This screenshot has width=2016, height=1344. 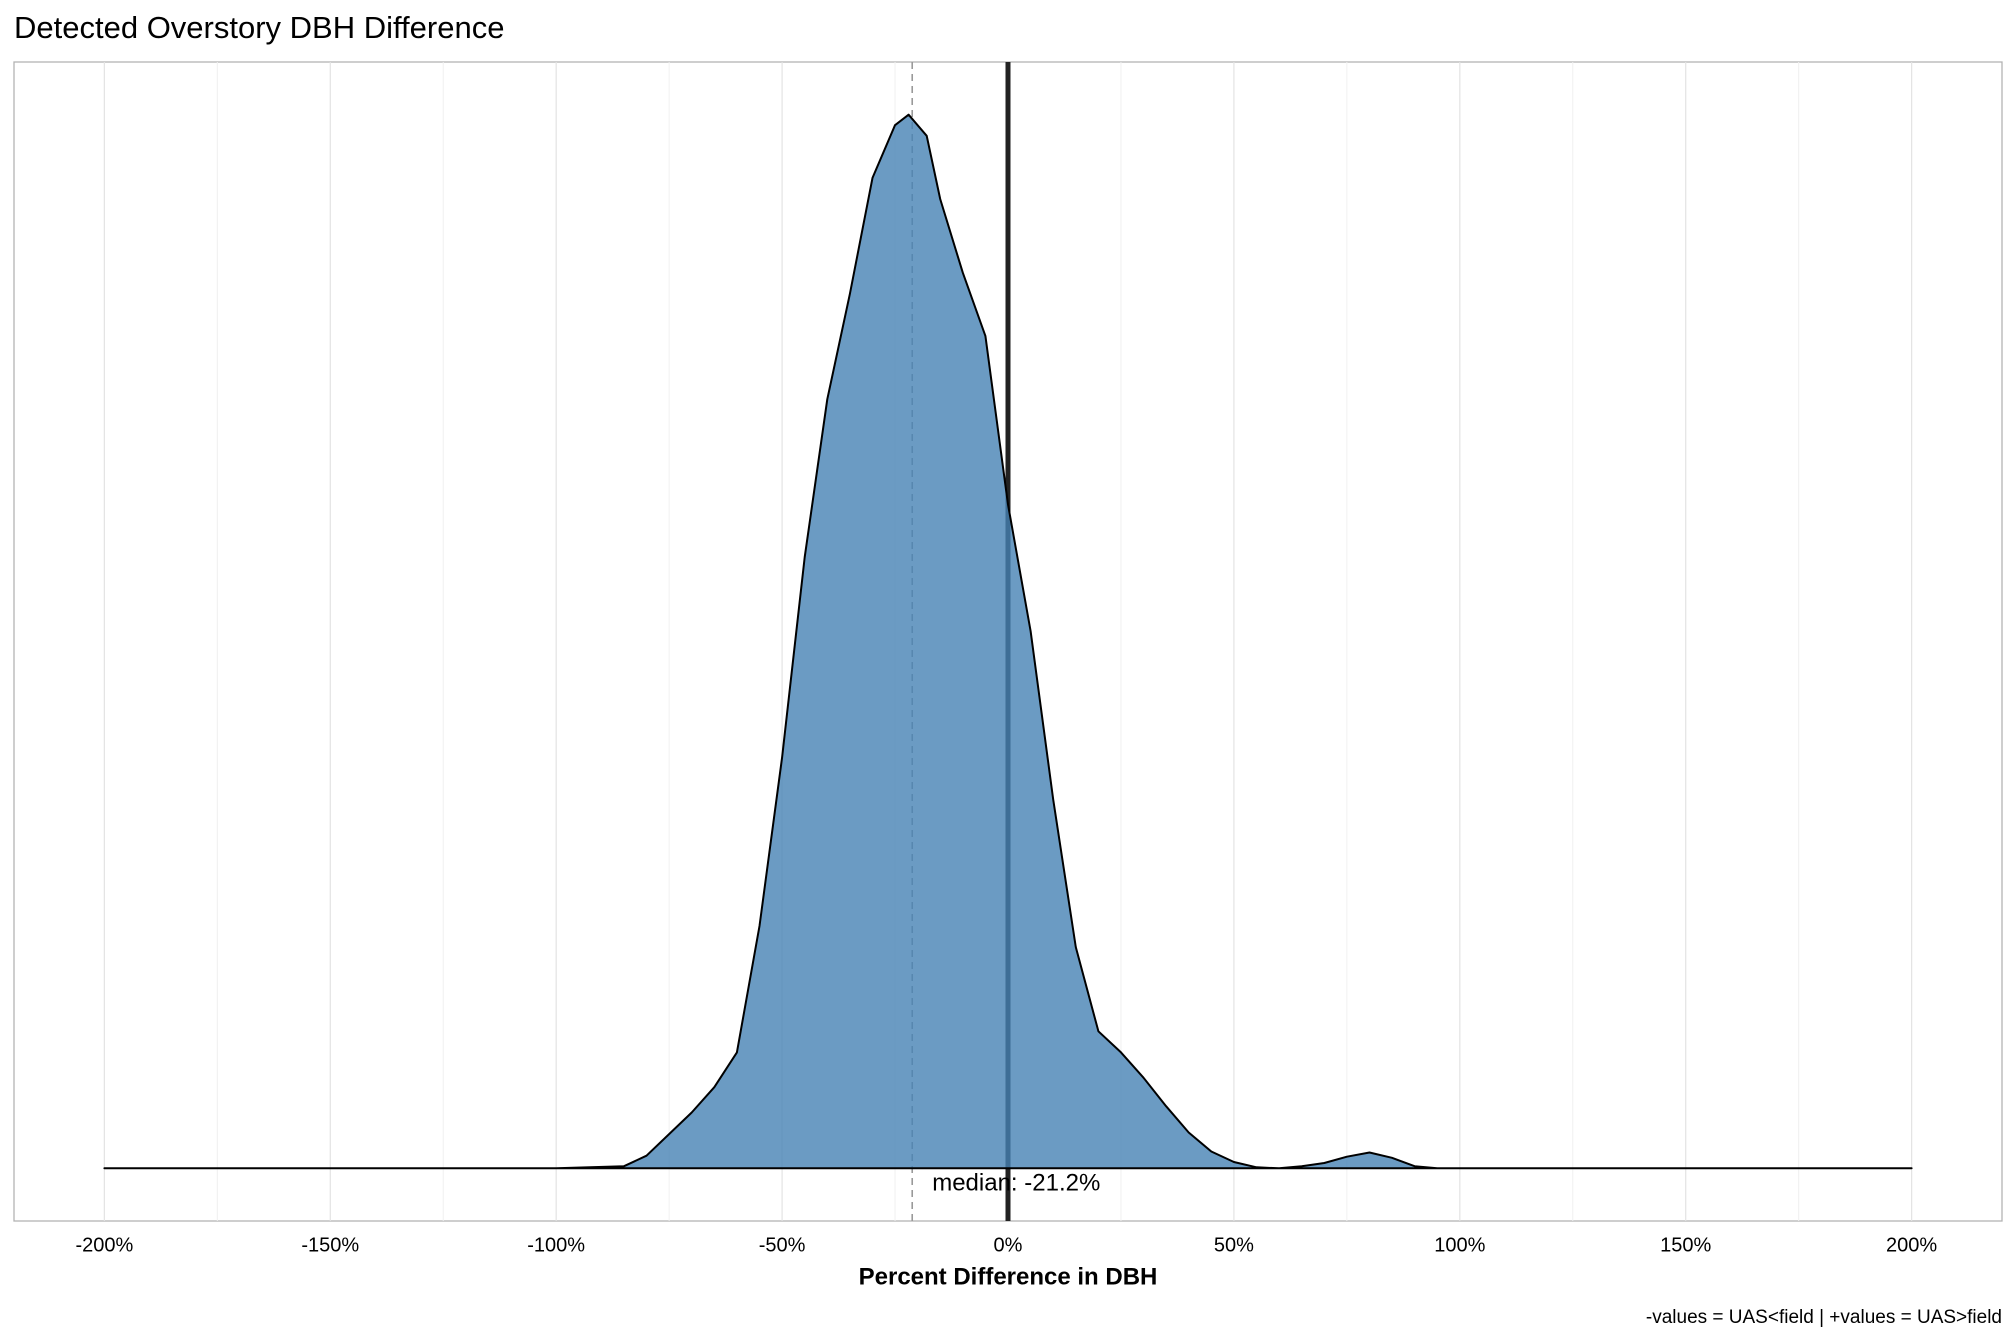 What do you see at coordinates (1911, 1245) in the screenshot?
I see `x-tick-label: 200%` at bounding box center [1911, 1245].